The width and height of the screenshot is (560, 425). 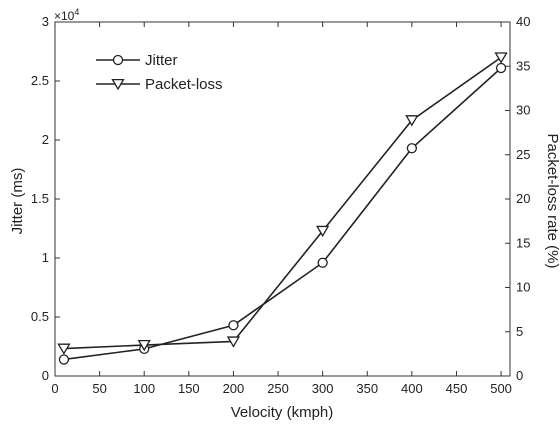 I want to click on y-left-tick-label: 2, so click(x=45, y=139).